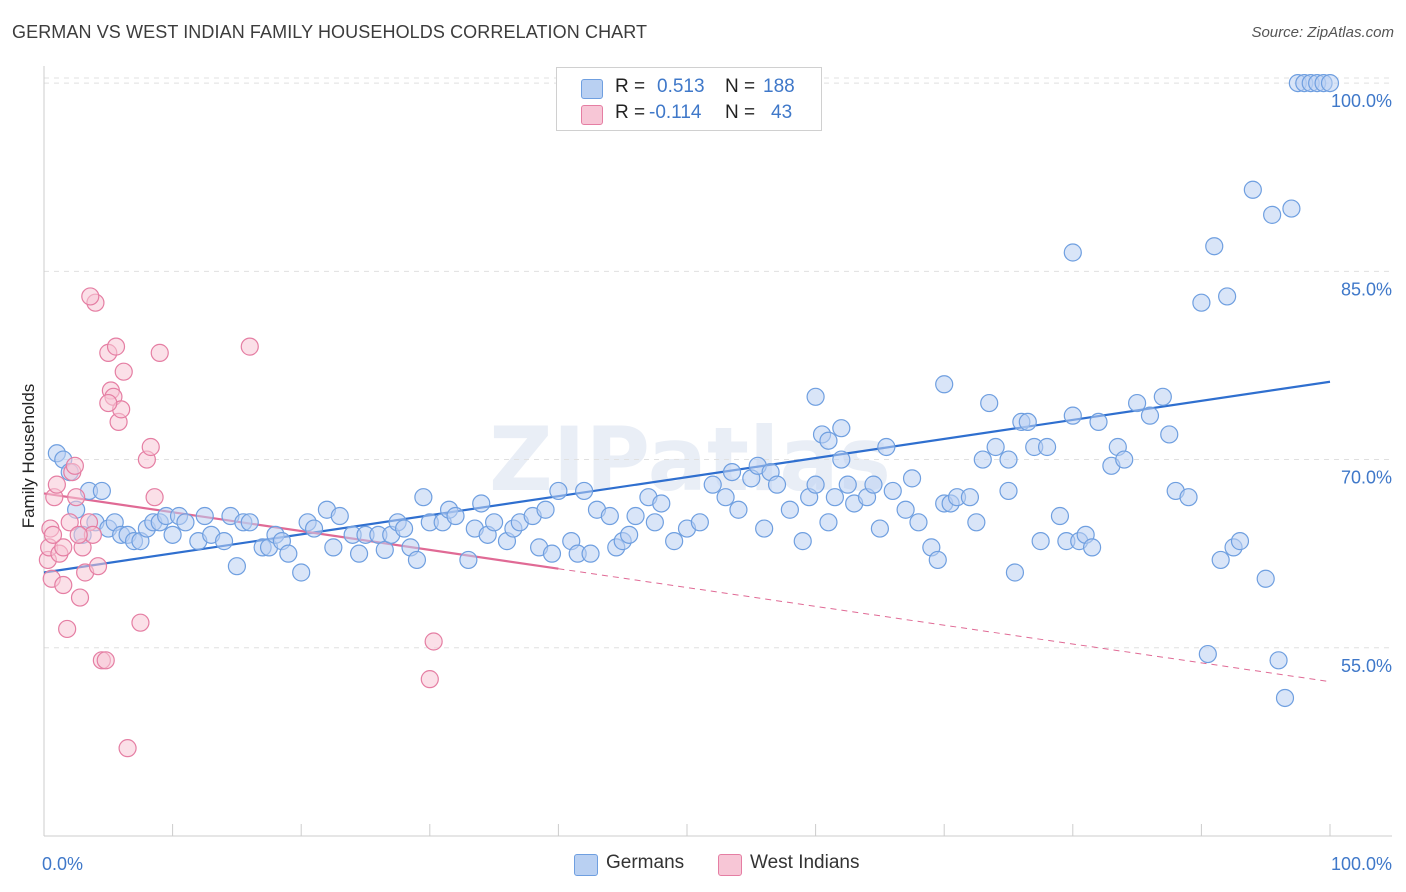 Image resolution: width=1406 pixels, height=892 pixels. I want to click on y-tick-label: 100.0%, so click(1361, 101).